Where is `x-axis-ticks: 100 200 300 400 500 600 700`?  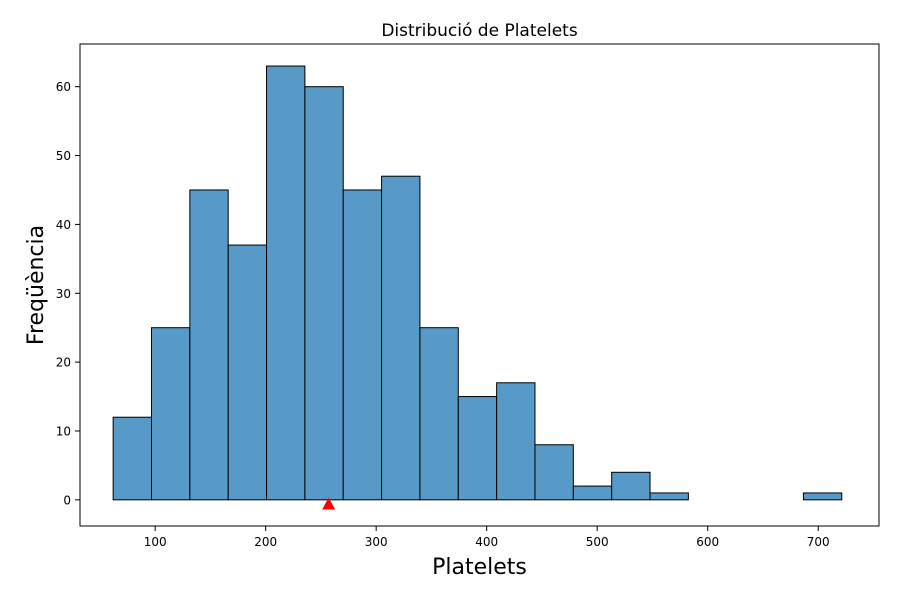 x-axis-ticks: 100 200 300 400 500 600 700 is located at coordinates (487, 537).